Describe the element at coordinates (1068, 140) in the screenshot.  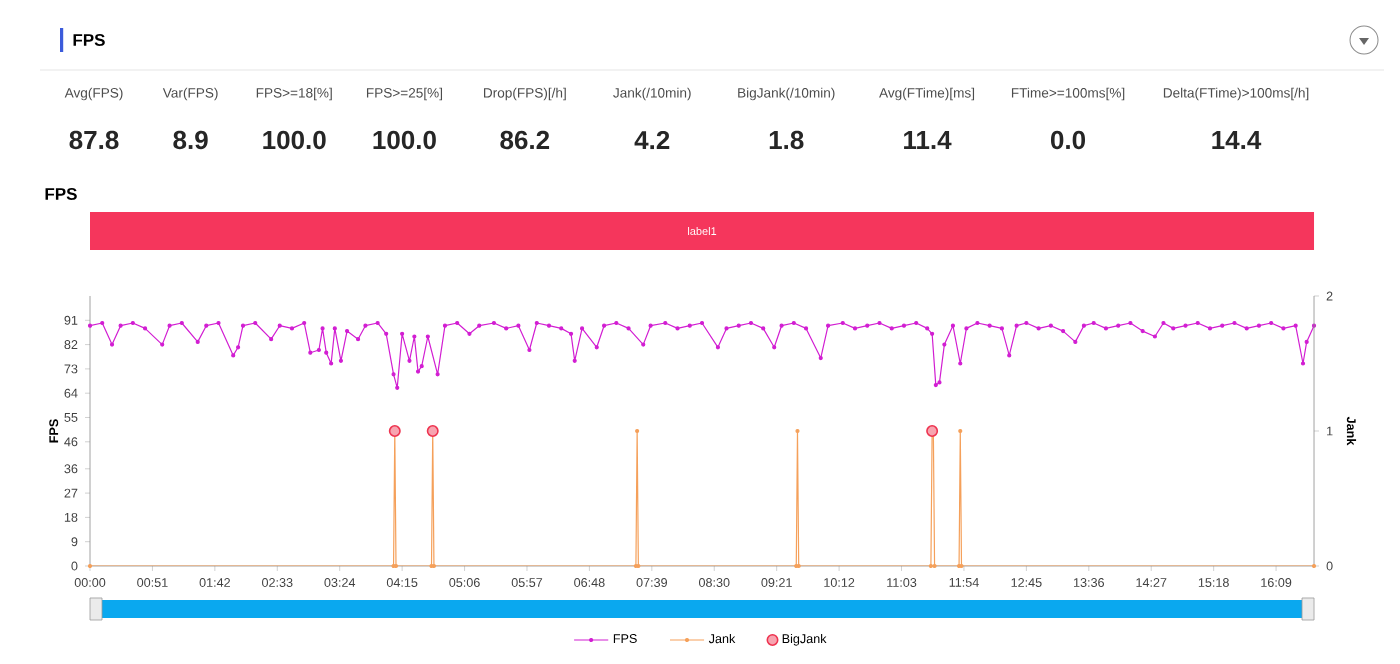
I see `text: 0.0` at that location.